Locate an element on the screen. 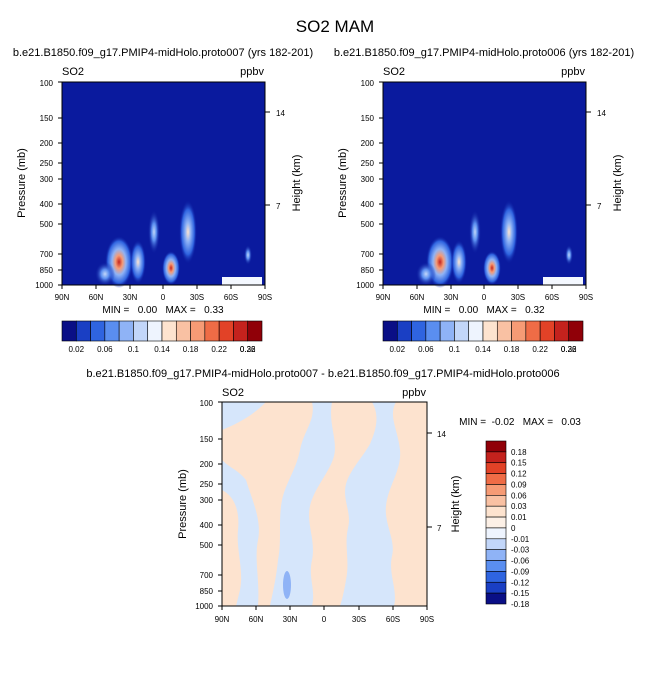  x-tick-label: 90S is located at coordinates (427, 619).